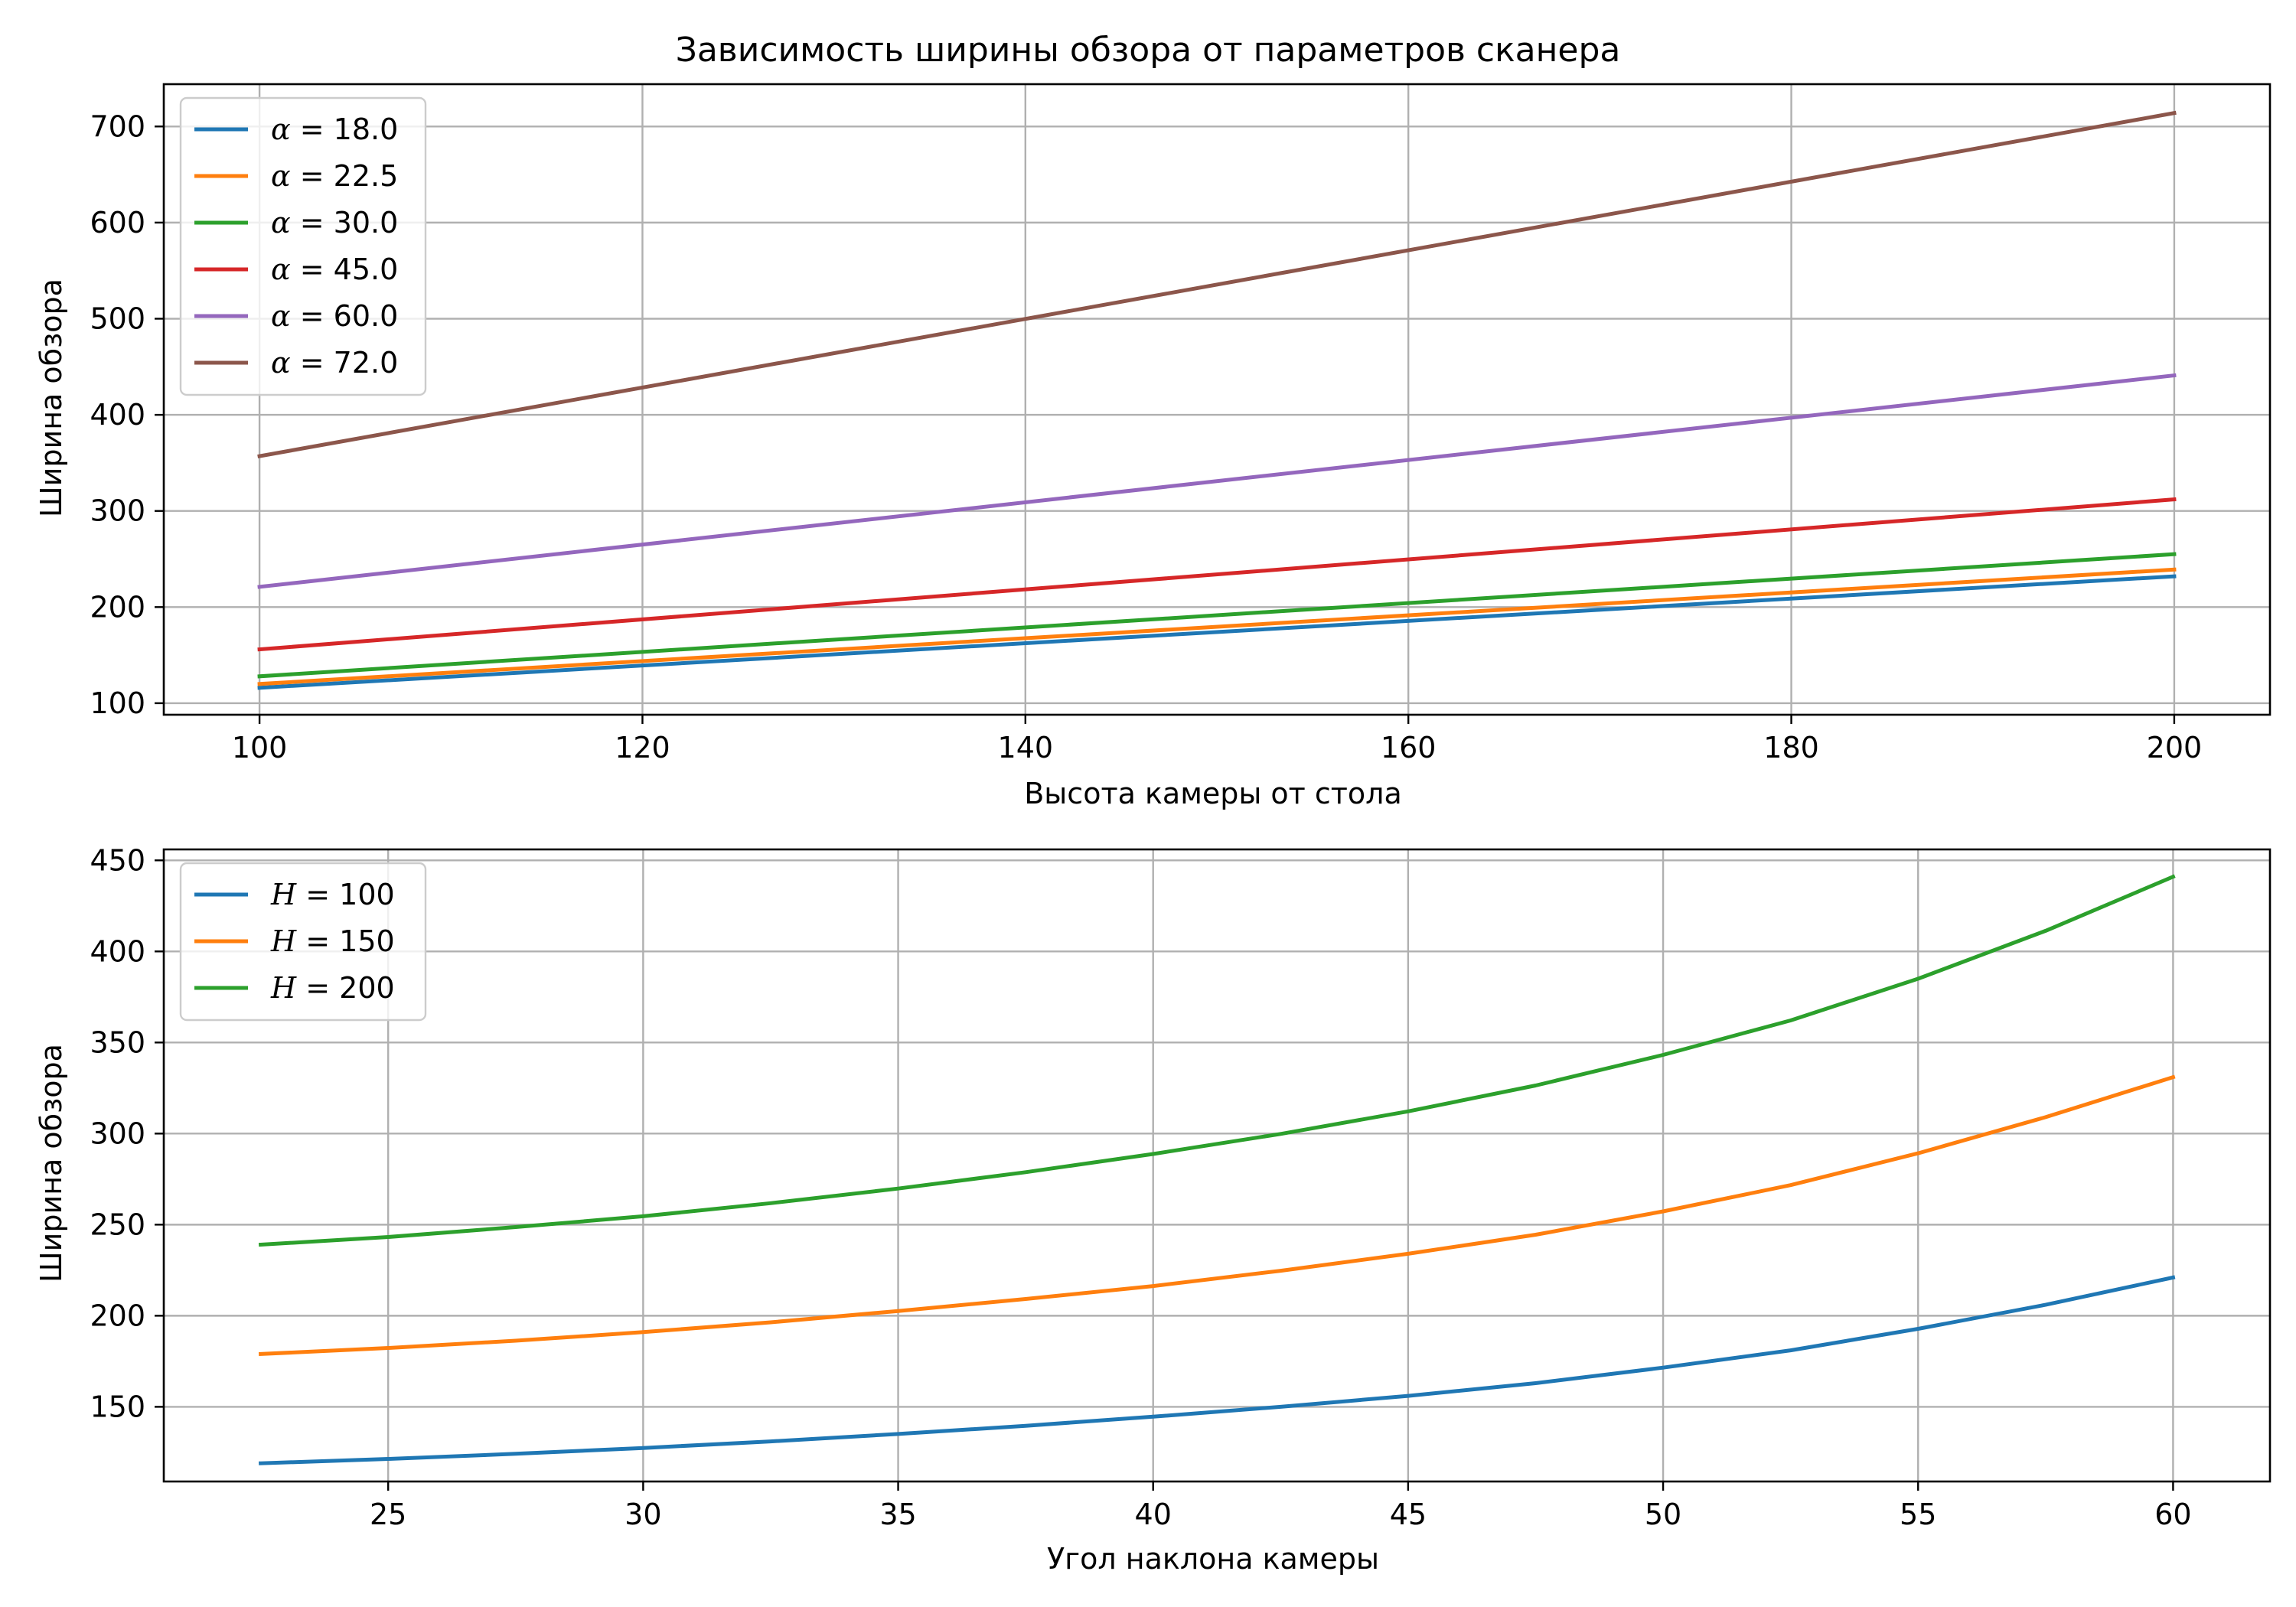  I want to click on plot-0-y-tick-label-4: 500, so click(117, 318).